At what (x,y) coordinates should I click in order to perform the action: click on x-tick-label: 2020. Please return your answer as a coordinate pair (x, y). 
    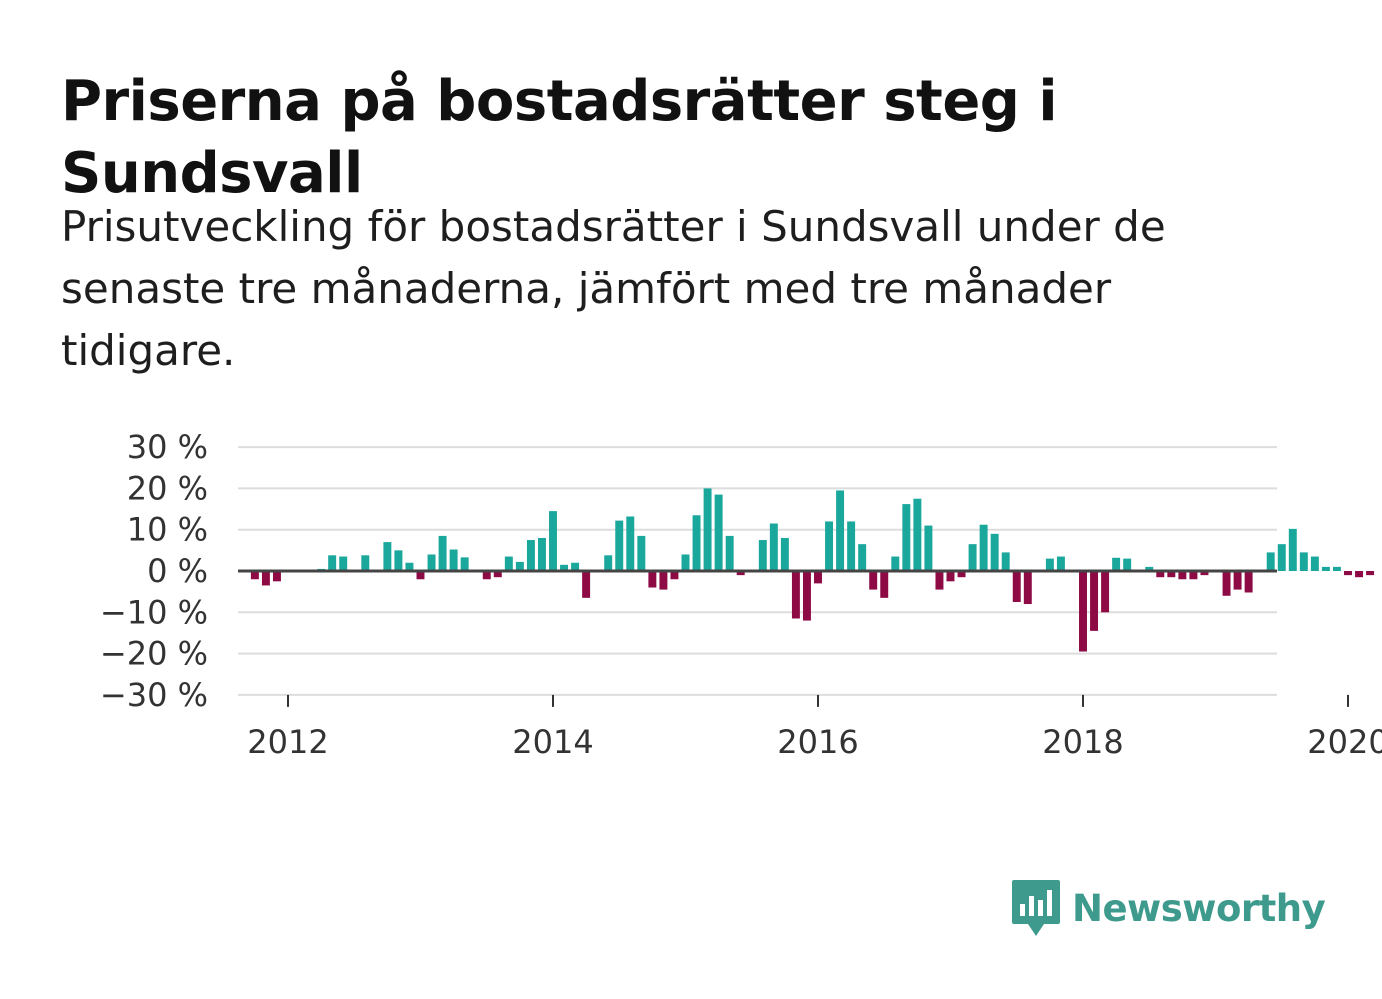
    Looking at the image, I should click on (1344, 742).